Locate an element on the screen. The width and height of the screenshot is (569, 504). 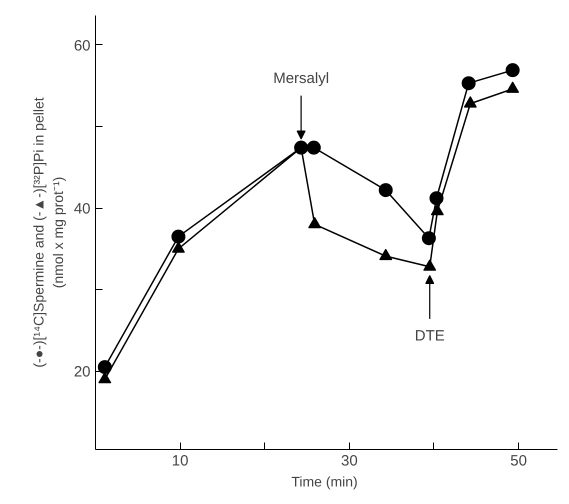
x-tick-label: 50 is located at coordinates (518, 461).